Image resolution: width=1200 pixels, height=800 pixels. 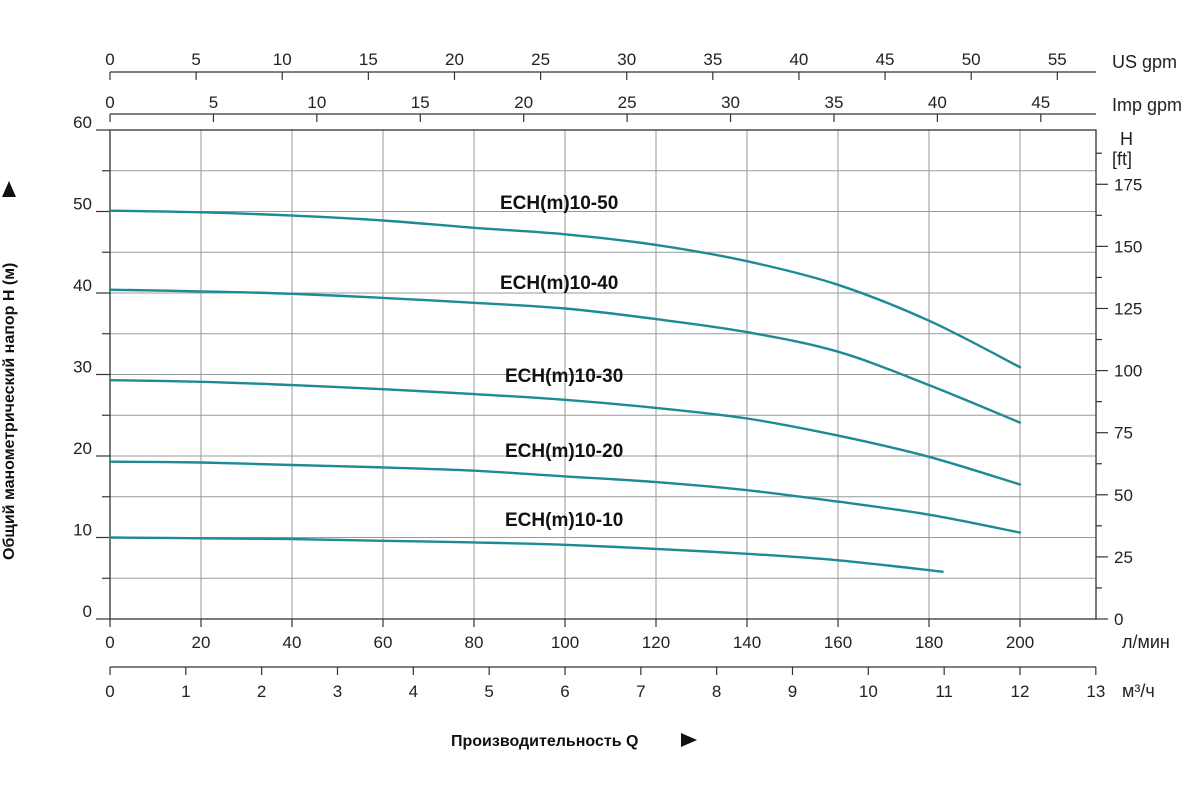 What do you see at coordinates (1020, 691) in the screenshot?
I see `m3h-tick-label: 12` at bounding box center [1020, 691].